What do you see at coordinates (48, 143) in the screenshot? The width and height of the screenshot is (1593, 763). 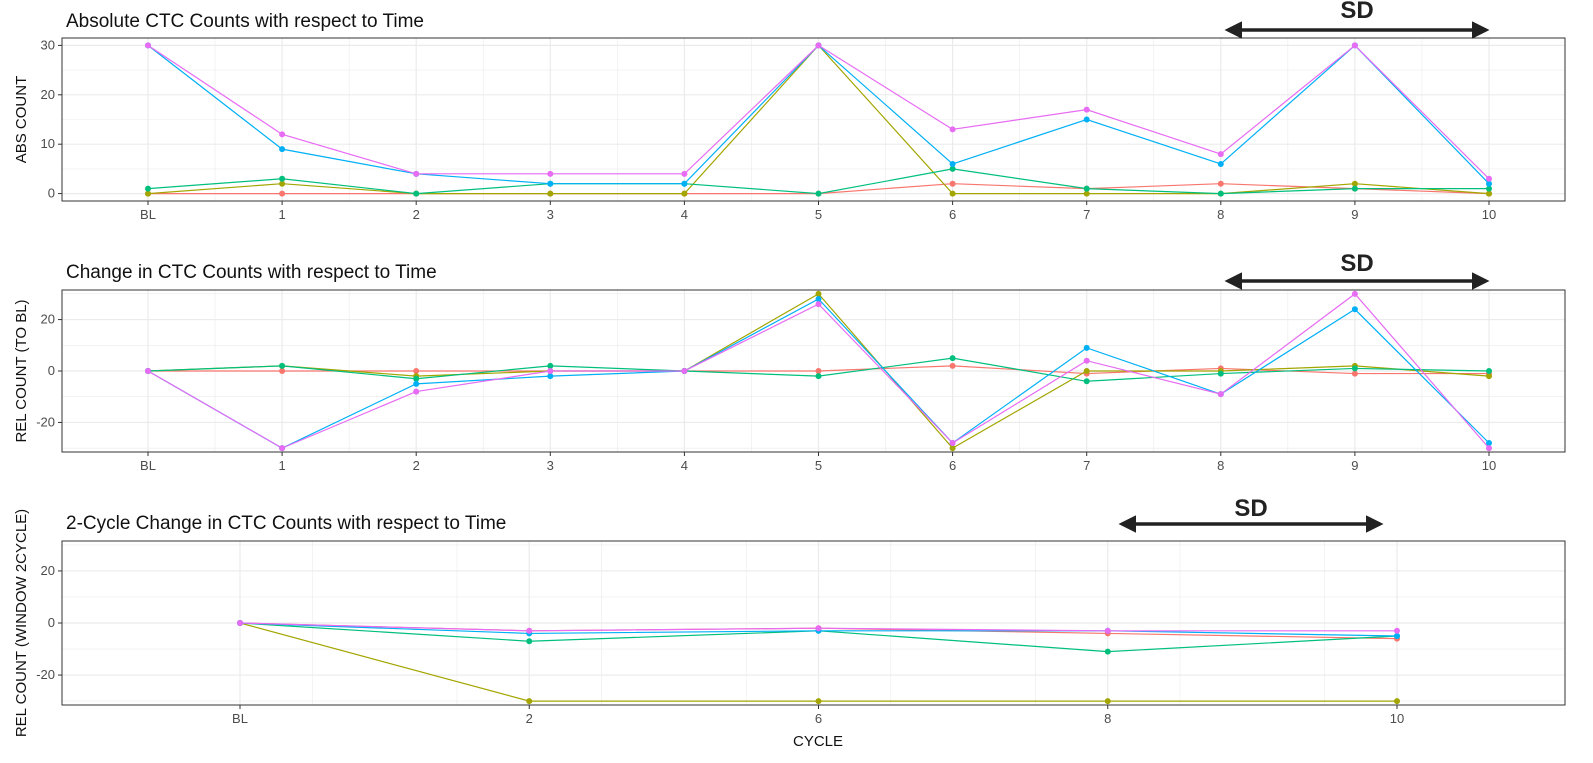 I see `y-tick-label: 10` at bounding box center [48, 143].